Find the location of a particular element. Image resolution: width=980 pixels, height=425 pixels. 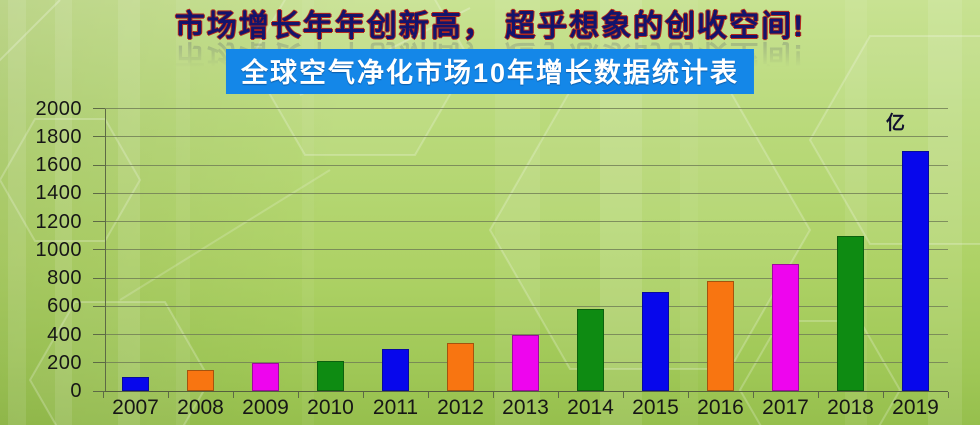

x-axis-label-2012: 2012 is located at coordinates (460, 407).